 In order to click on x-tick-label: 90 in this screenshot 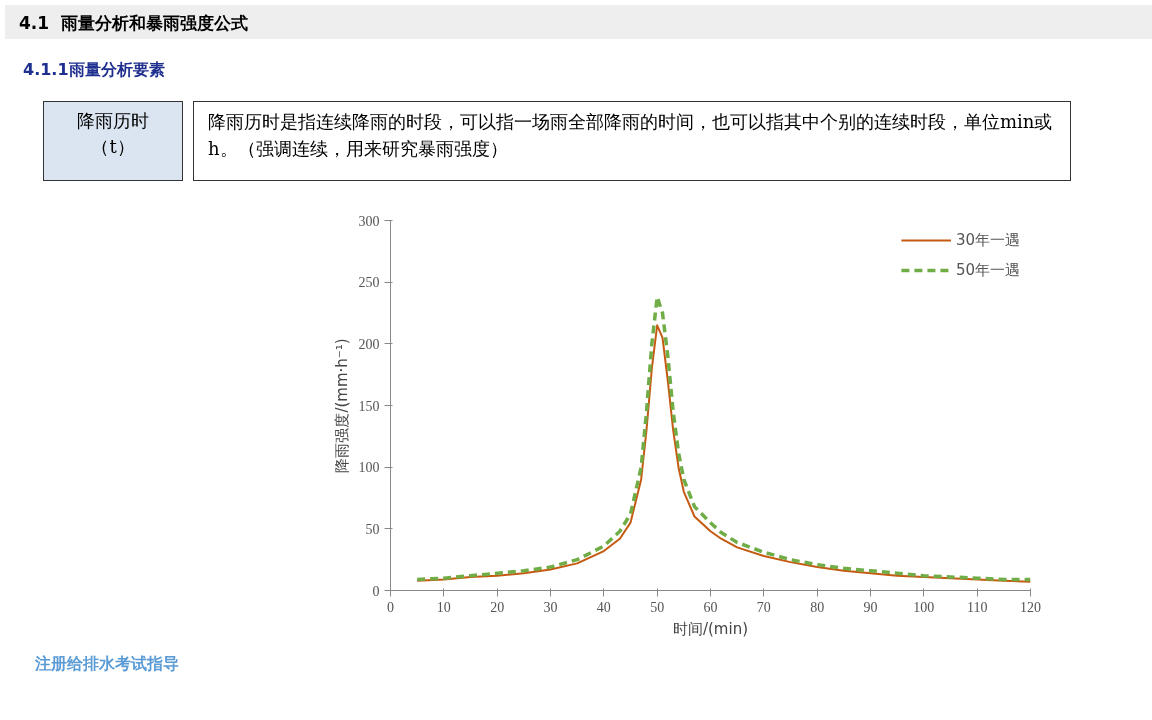, I will do `click(870, 607)`.